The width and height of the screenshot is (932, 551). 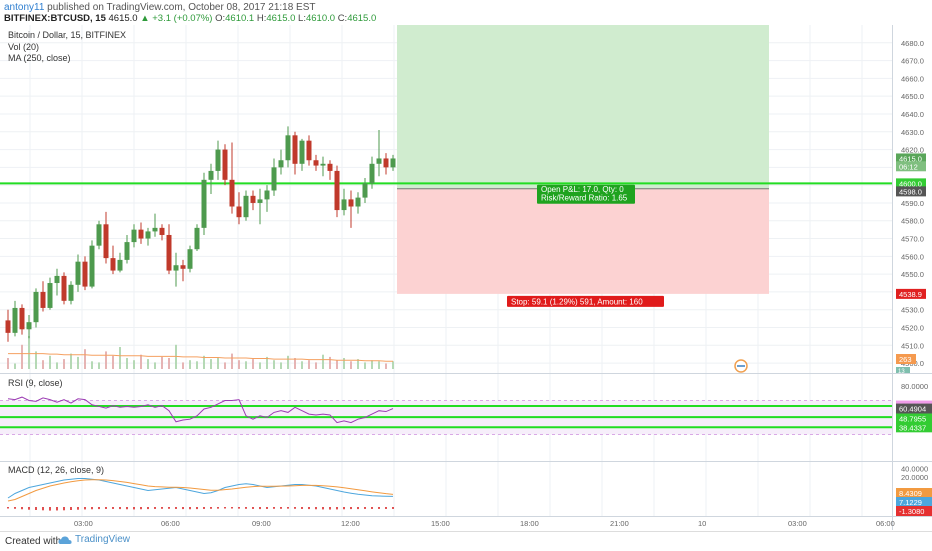 What do you see at coordinates (200, 410) in the screenshot?
I see `rsi-line` at bounding box center [200, 410].